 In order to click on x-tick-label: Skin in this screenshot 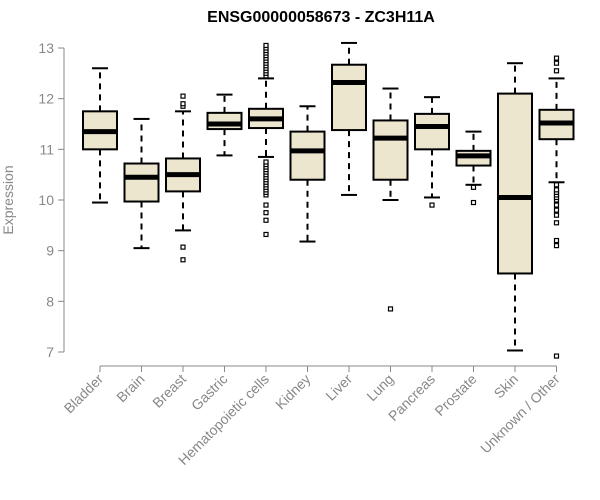, I will do `click(506, 386)`.